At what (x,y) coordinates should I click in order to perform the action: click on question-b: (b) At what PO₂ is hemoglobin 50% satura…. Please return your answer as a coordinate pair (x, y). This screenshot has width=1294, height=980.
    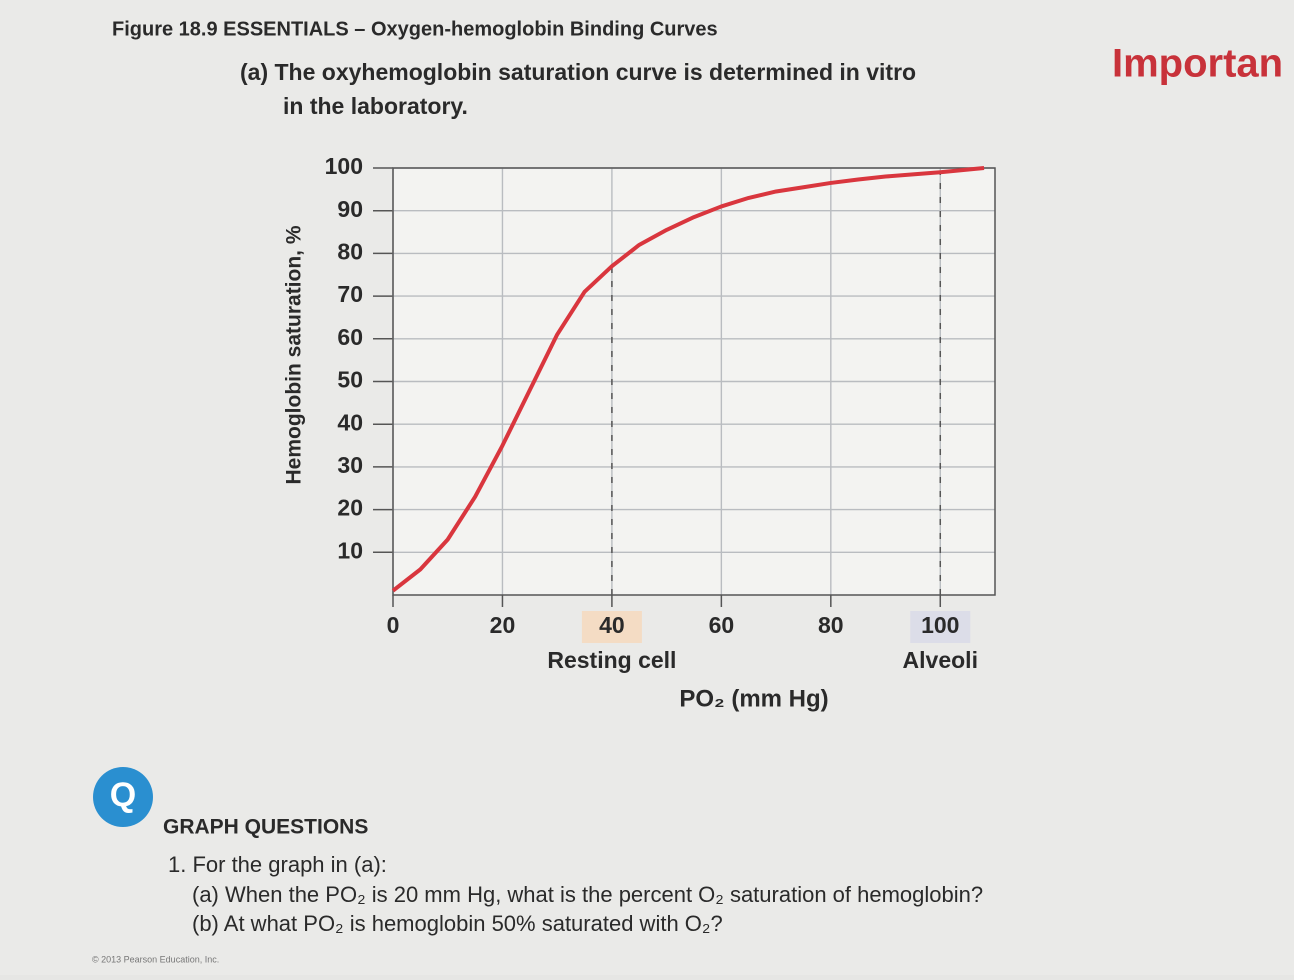
    Looking at the image, I should click on (457, 923).